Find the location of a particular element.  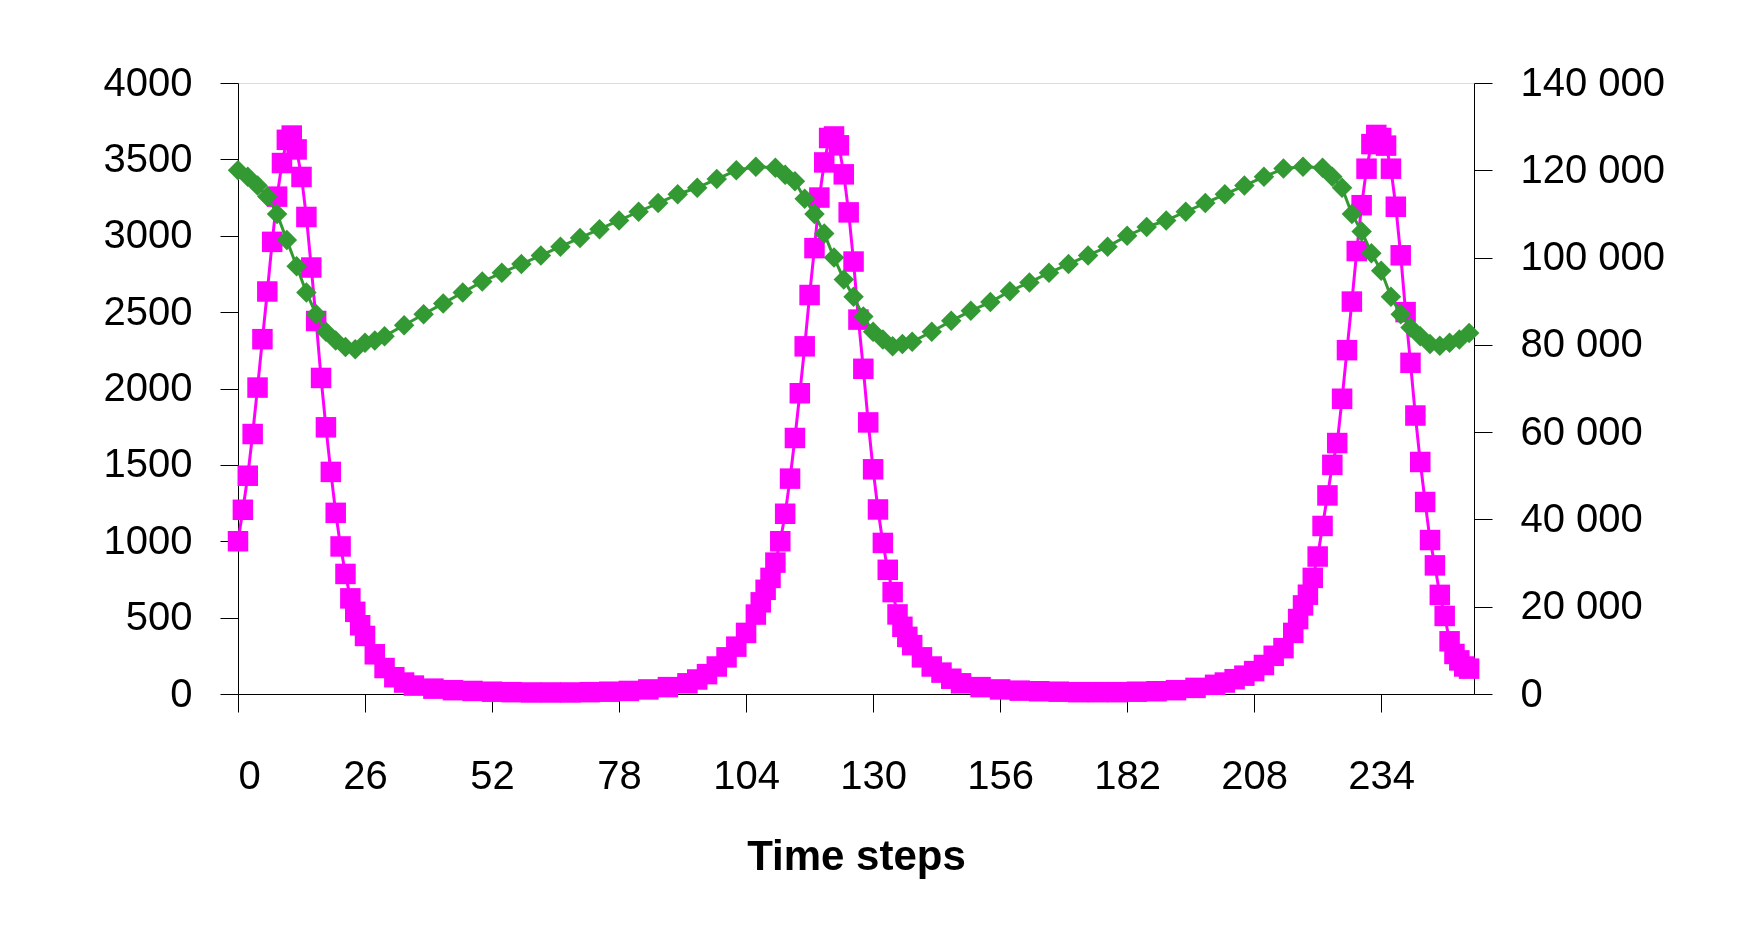

x-tick-label: 156 is located at coordinates (1000, 774).